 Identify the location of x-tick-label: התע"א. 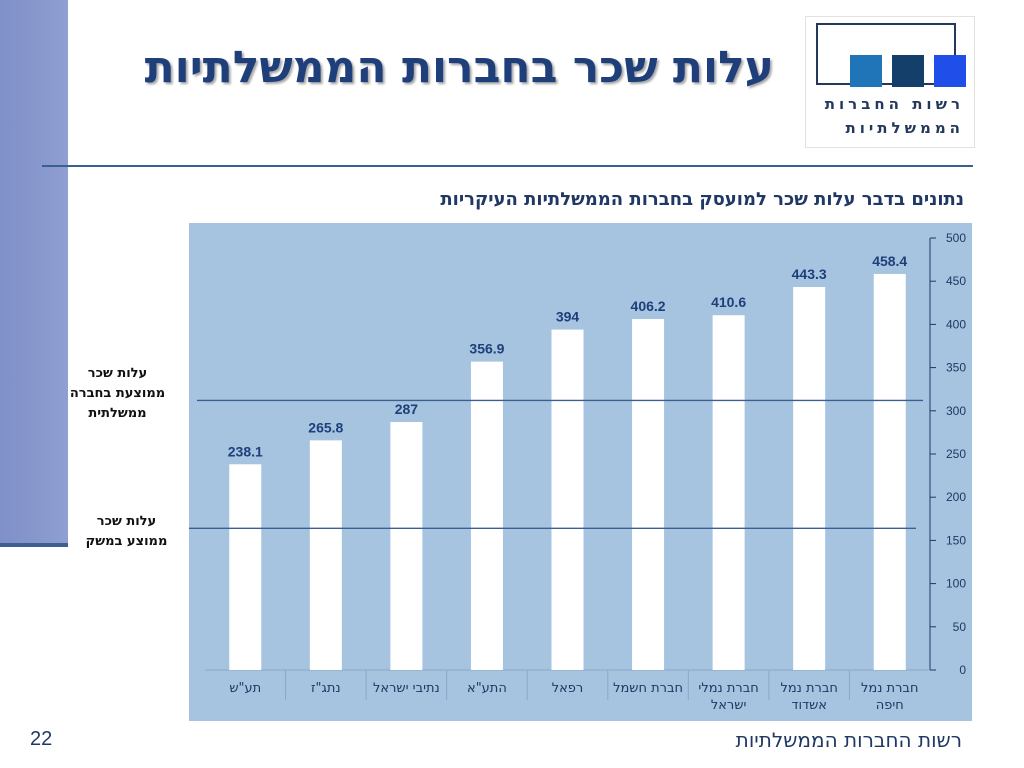
(487, 688).